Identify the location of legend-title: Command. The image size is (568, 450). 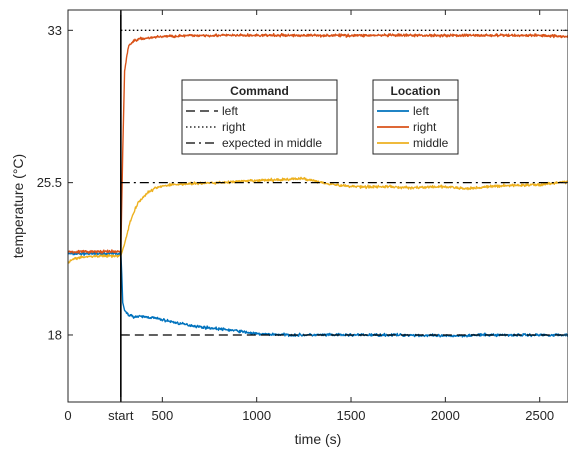
(259, 91).